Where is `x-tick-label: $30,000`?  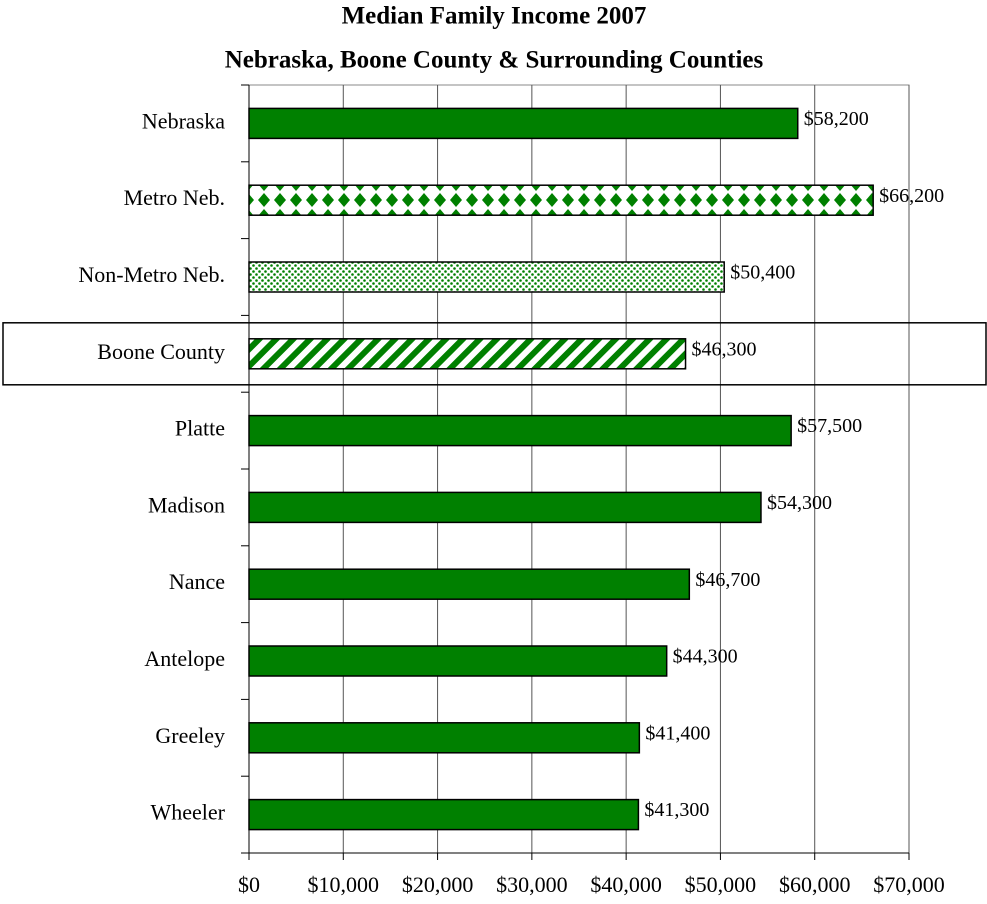
x-tick-label: $30,000 is located at coordinates (532, 884).